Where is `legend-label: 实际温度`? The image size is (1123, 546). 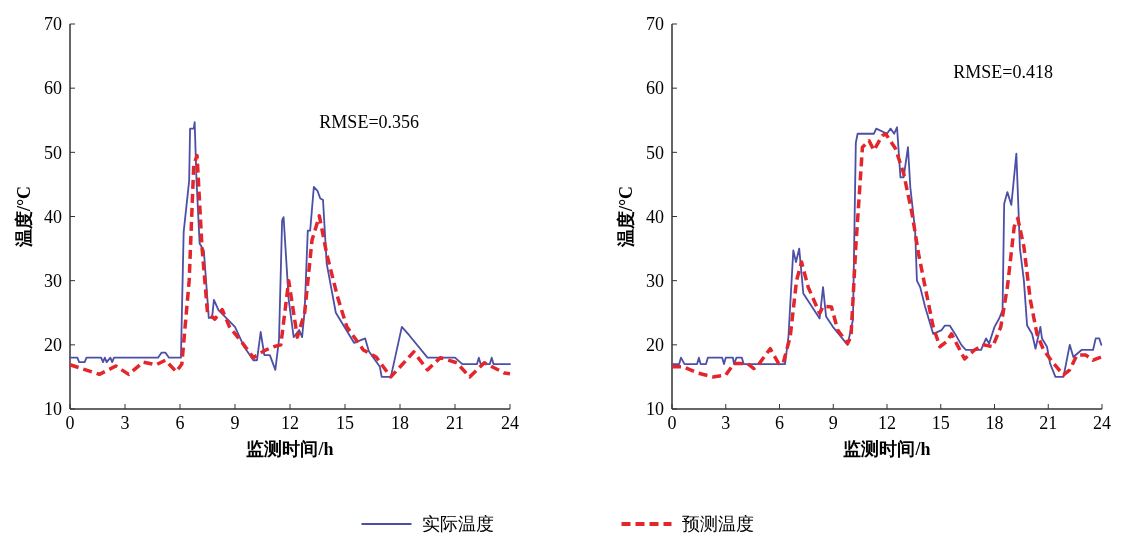 legend-label: 实际温度 is located at coordinates (457, 524).